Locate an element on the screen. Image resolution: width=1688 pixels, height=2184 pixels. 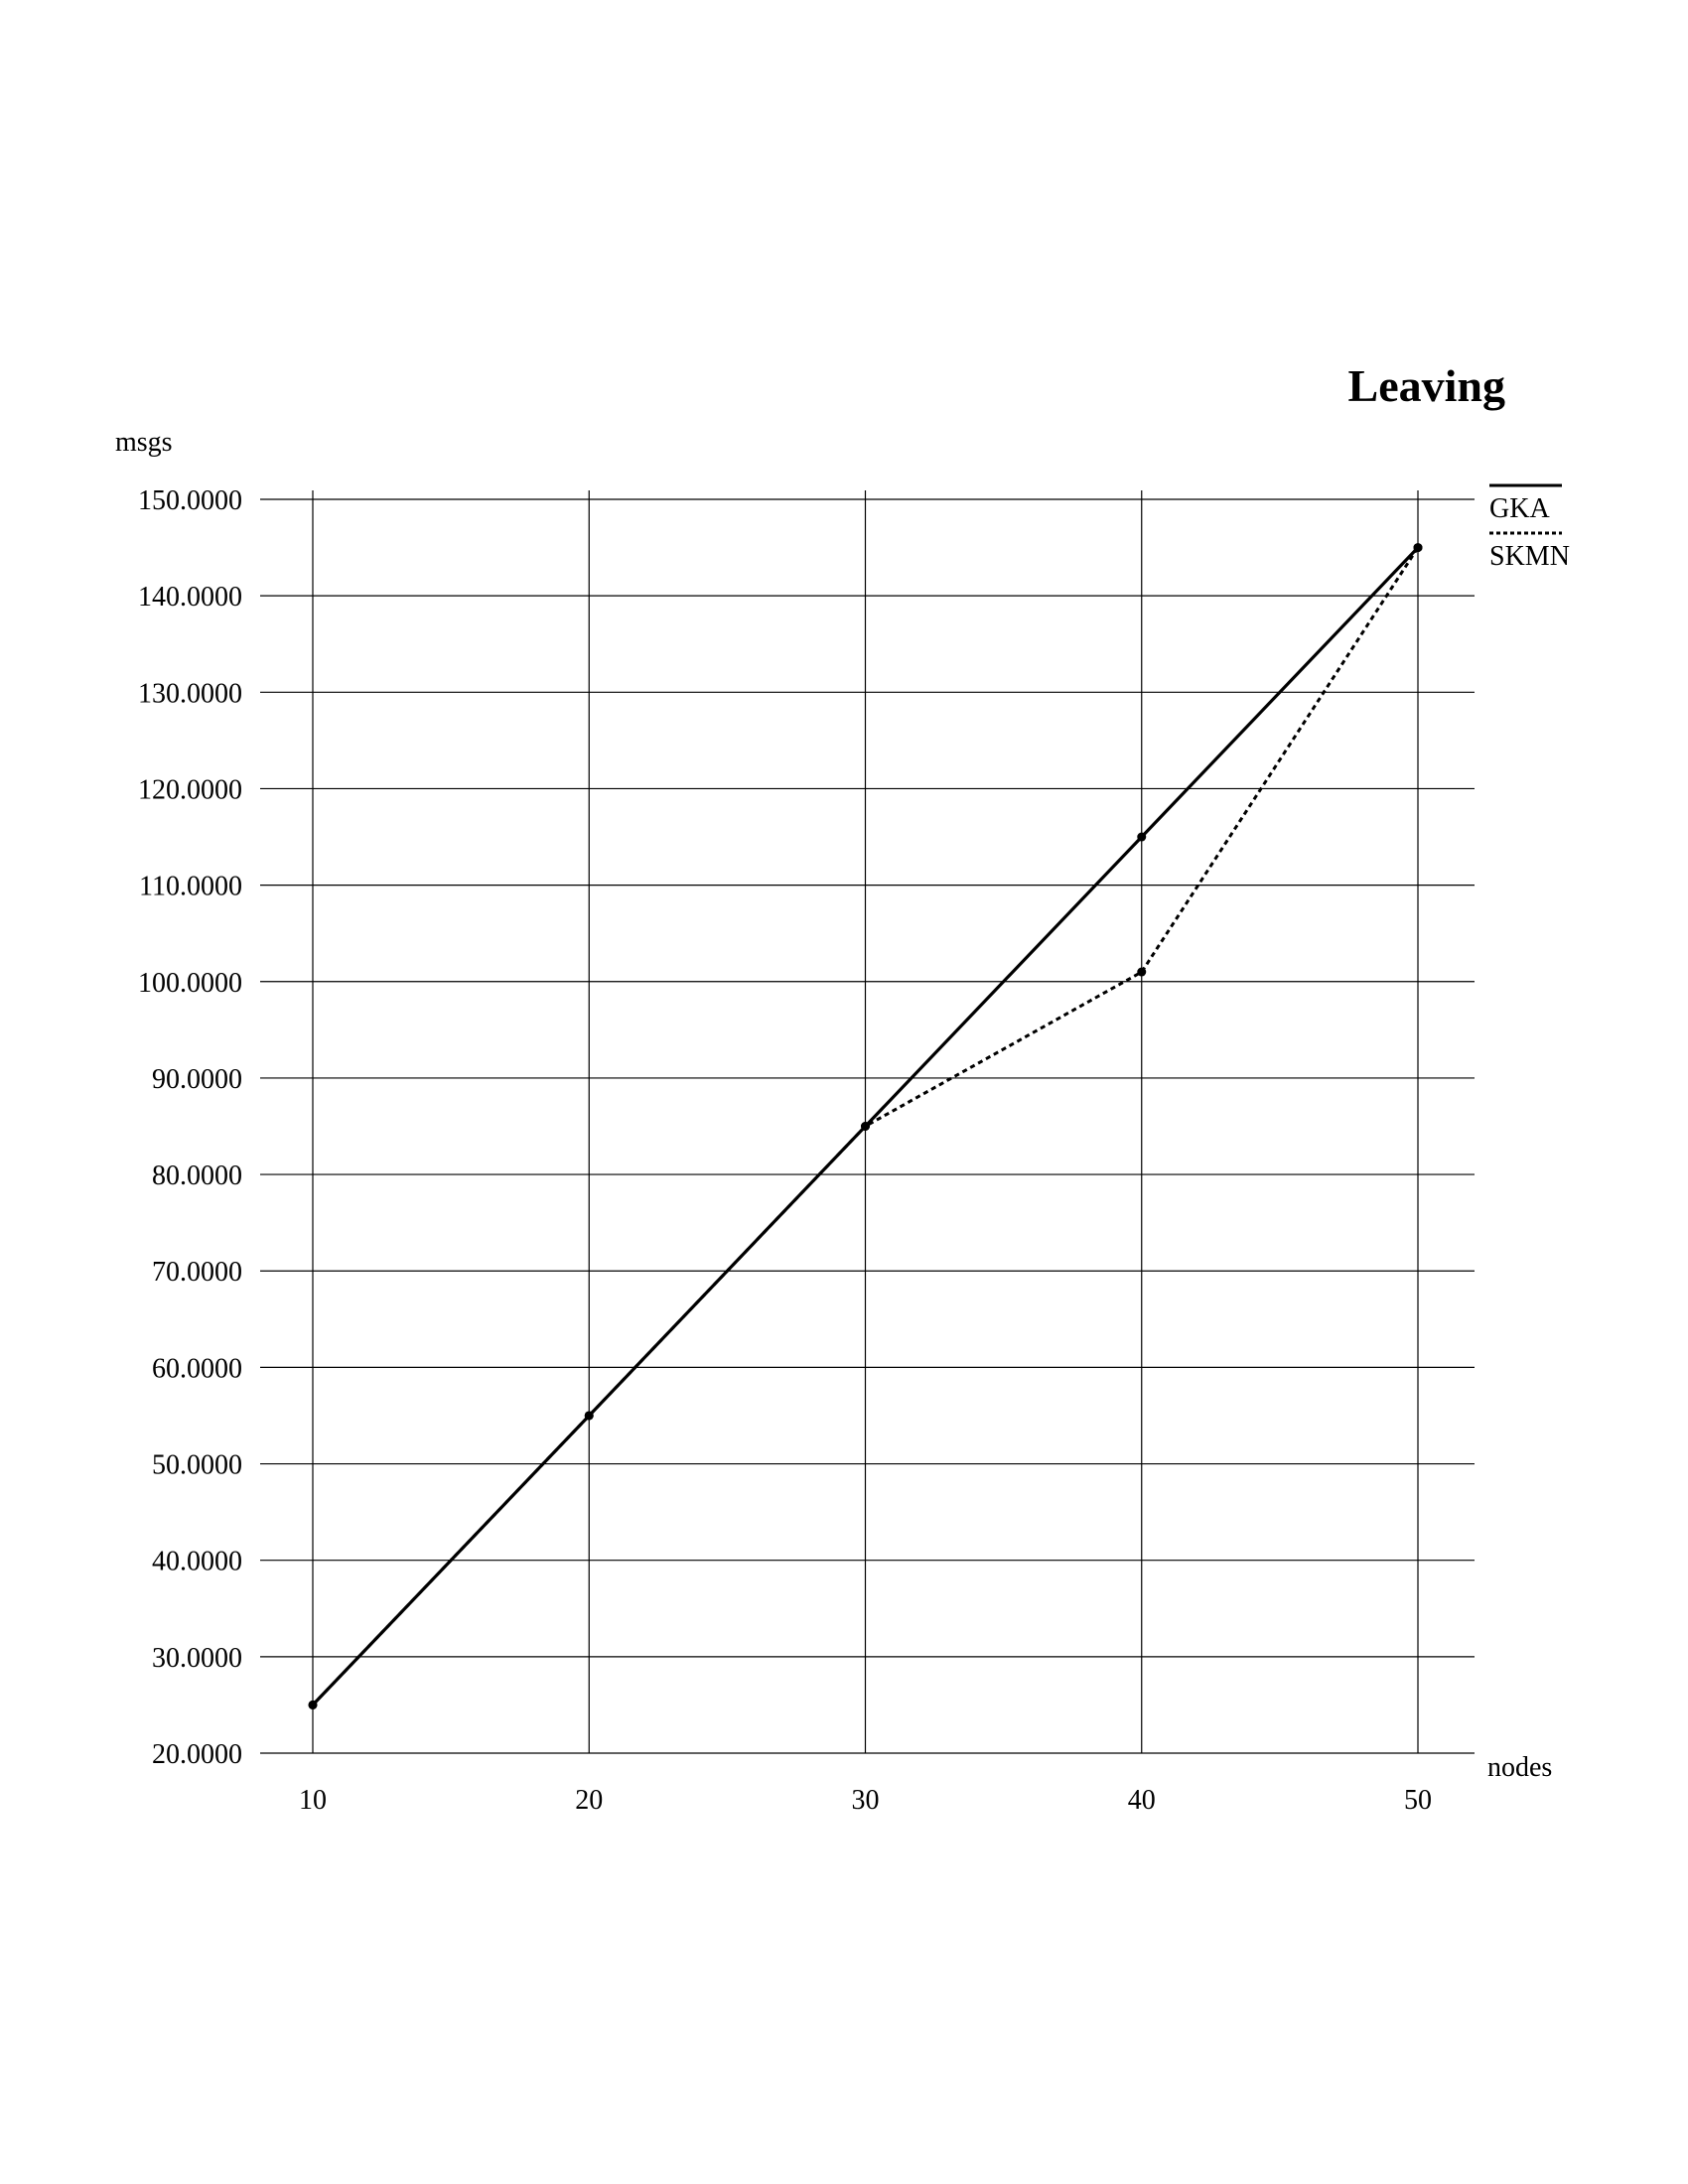
legend: GKA SKMN is located at coordinates (1529, 527).